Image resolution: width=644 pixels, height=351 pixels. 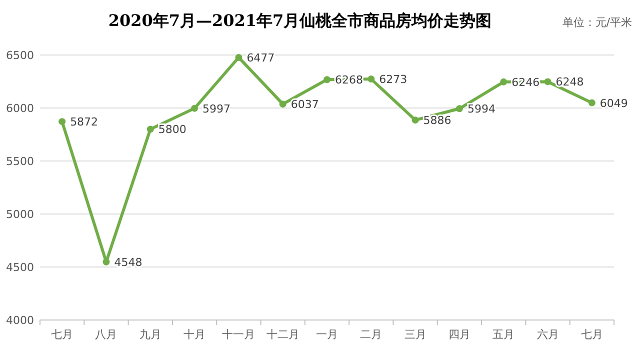 What do you see at coordinates (481, 109) in the screenshot?
I see `data-label: 5994` at bounding box center [481, 109].